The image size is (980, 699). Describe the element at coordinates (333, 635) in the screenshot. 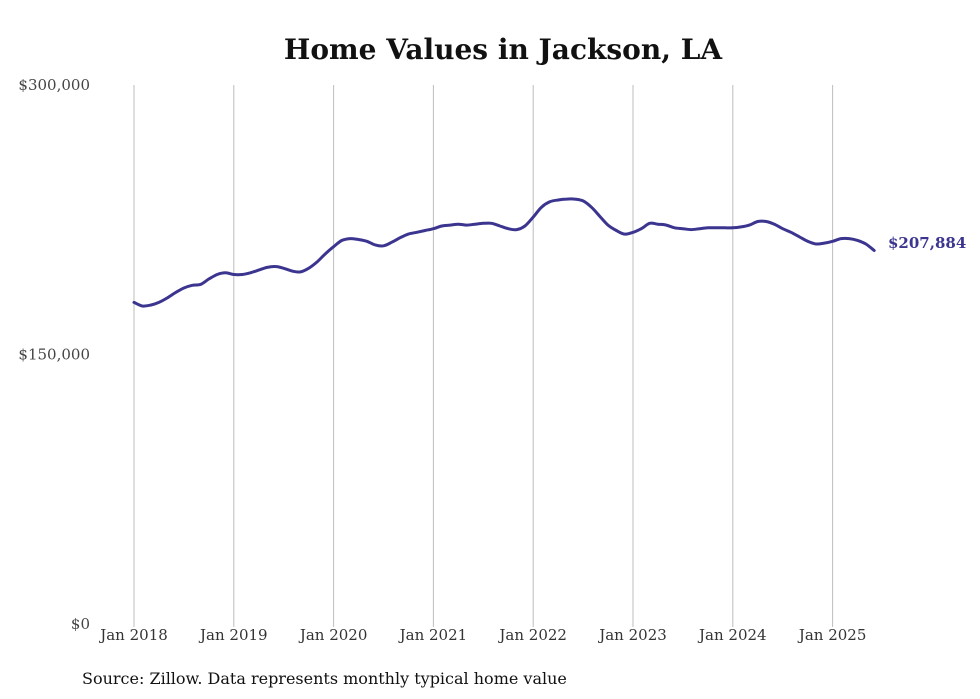

I see `x-tick-label: Jan 2020` at that location.